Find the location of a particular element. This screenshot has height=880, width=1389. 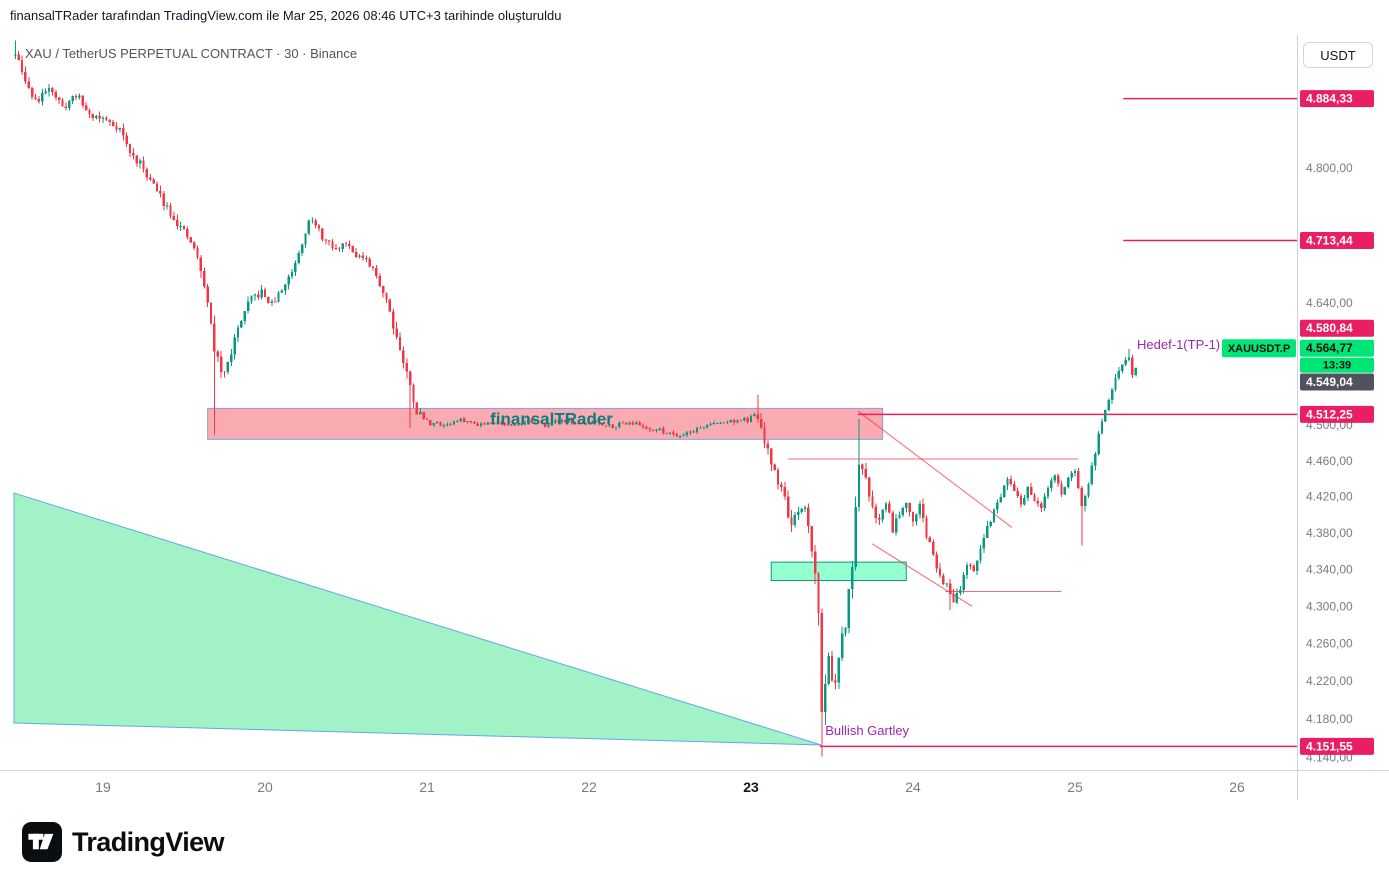

svg-text: 4.180,00 is located at coordinates (1329, 719).